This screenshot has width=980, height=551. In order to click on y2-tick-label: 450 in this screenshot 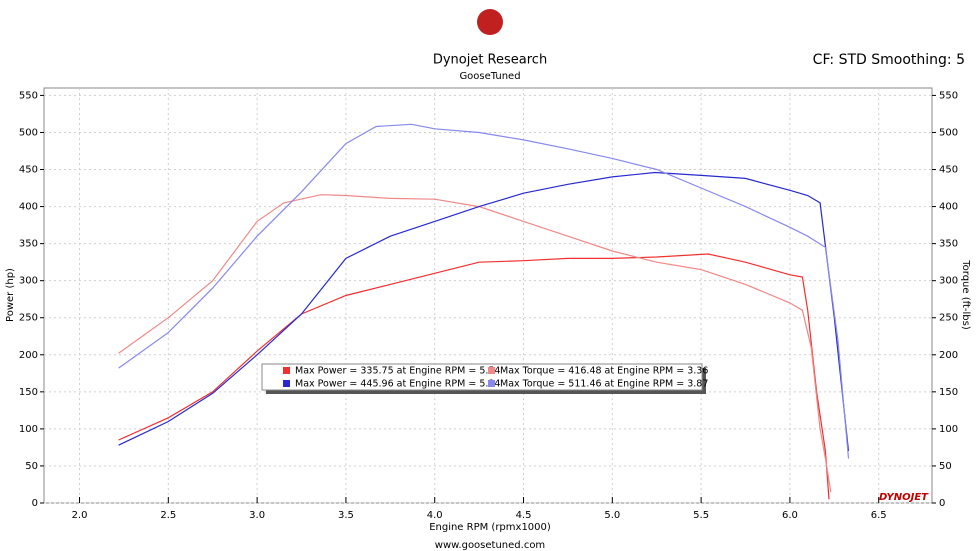, I will do `click(948, 170)`.